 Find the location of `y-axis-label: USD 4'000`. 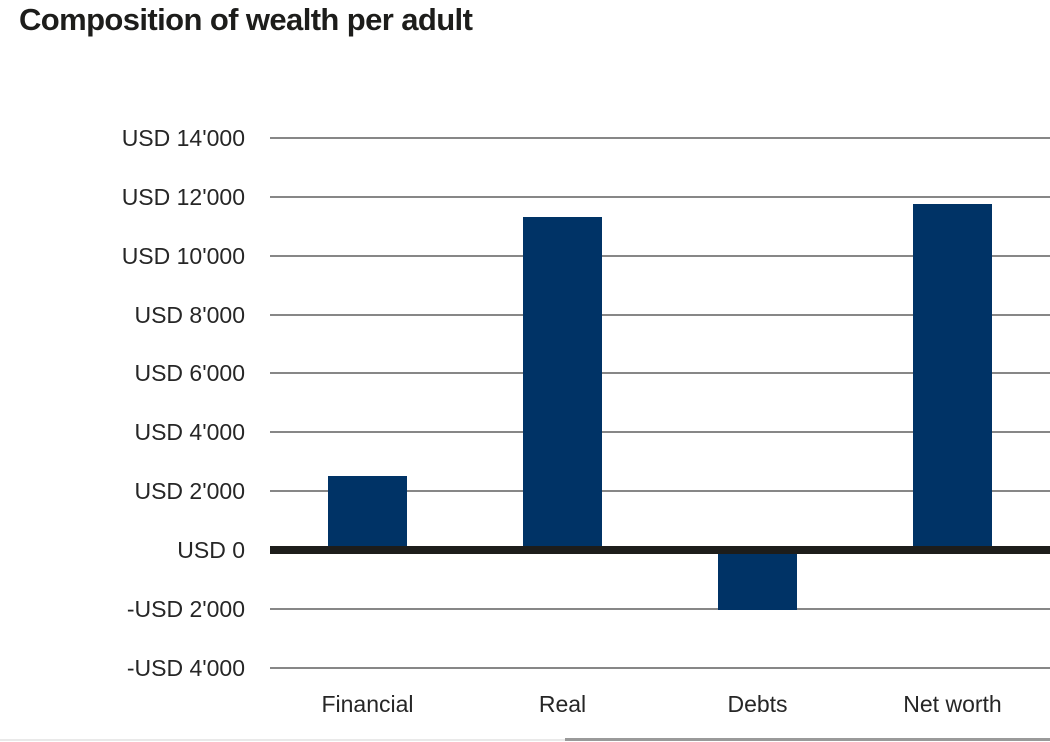

y-axis-label: USD 4'000 is located at coordinates (189, 432).